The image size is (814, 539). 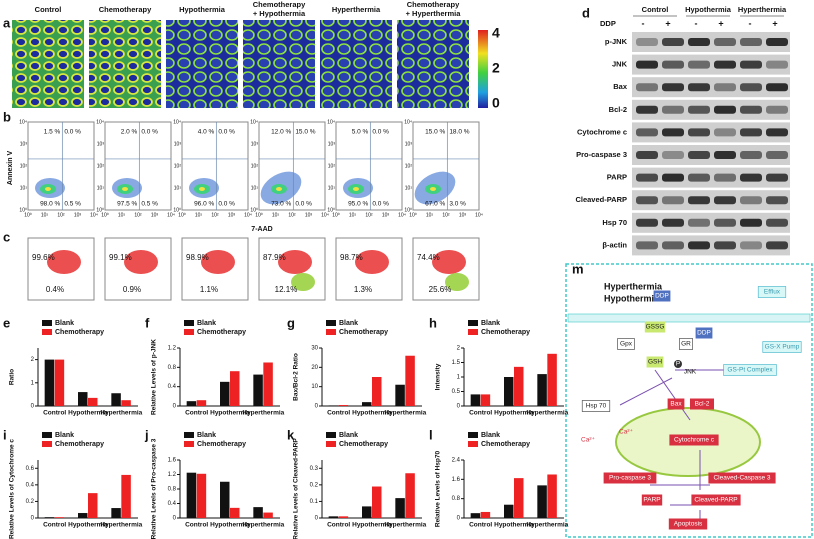 What do you see at coordinates (655, 9) in the screenshot?
I see `group-label: Control` at bounding box center [655, 9].